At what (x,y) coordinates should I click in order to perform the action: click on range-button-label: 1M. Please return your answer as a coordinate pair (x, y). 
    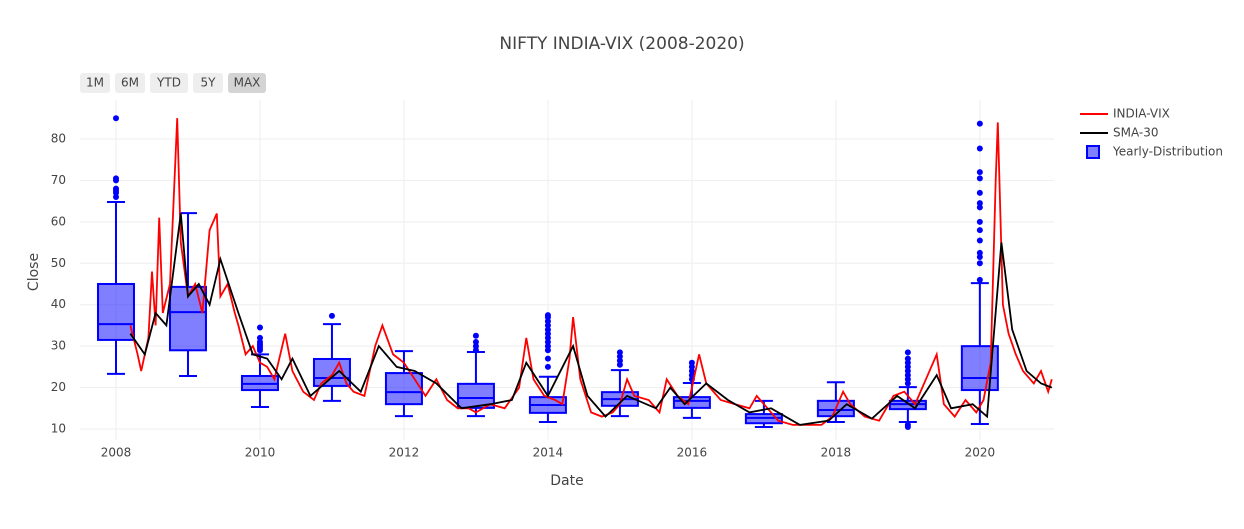
    Looking at the image, I should click on (95, 83).